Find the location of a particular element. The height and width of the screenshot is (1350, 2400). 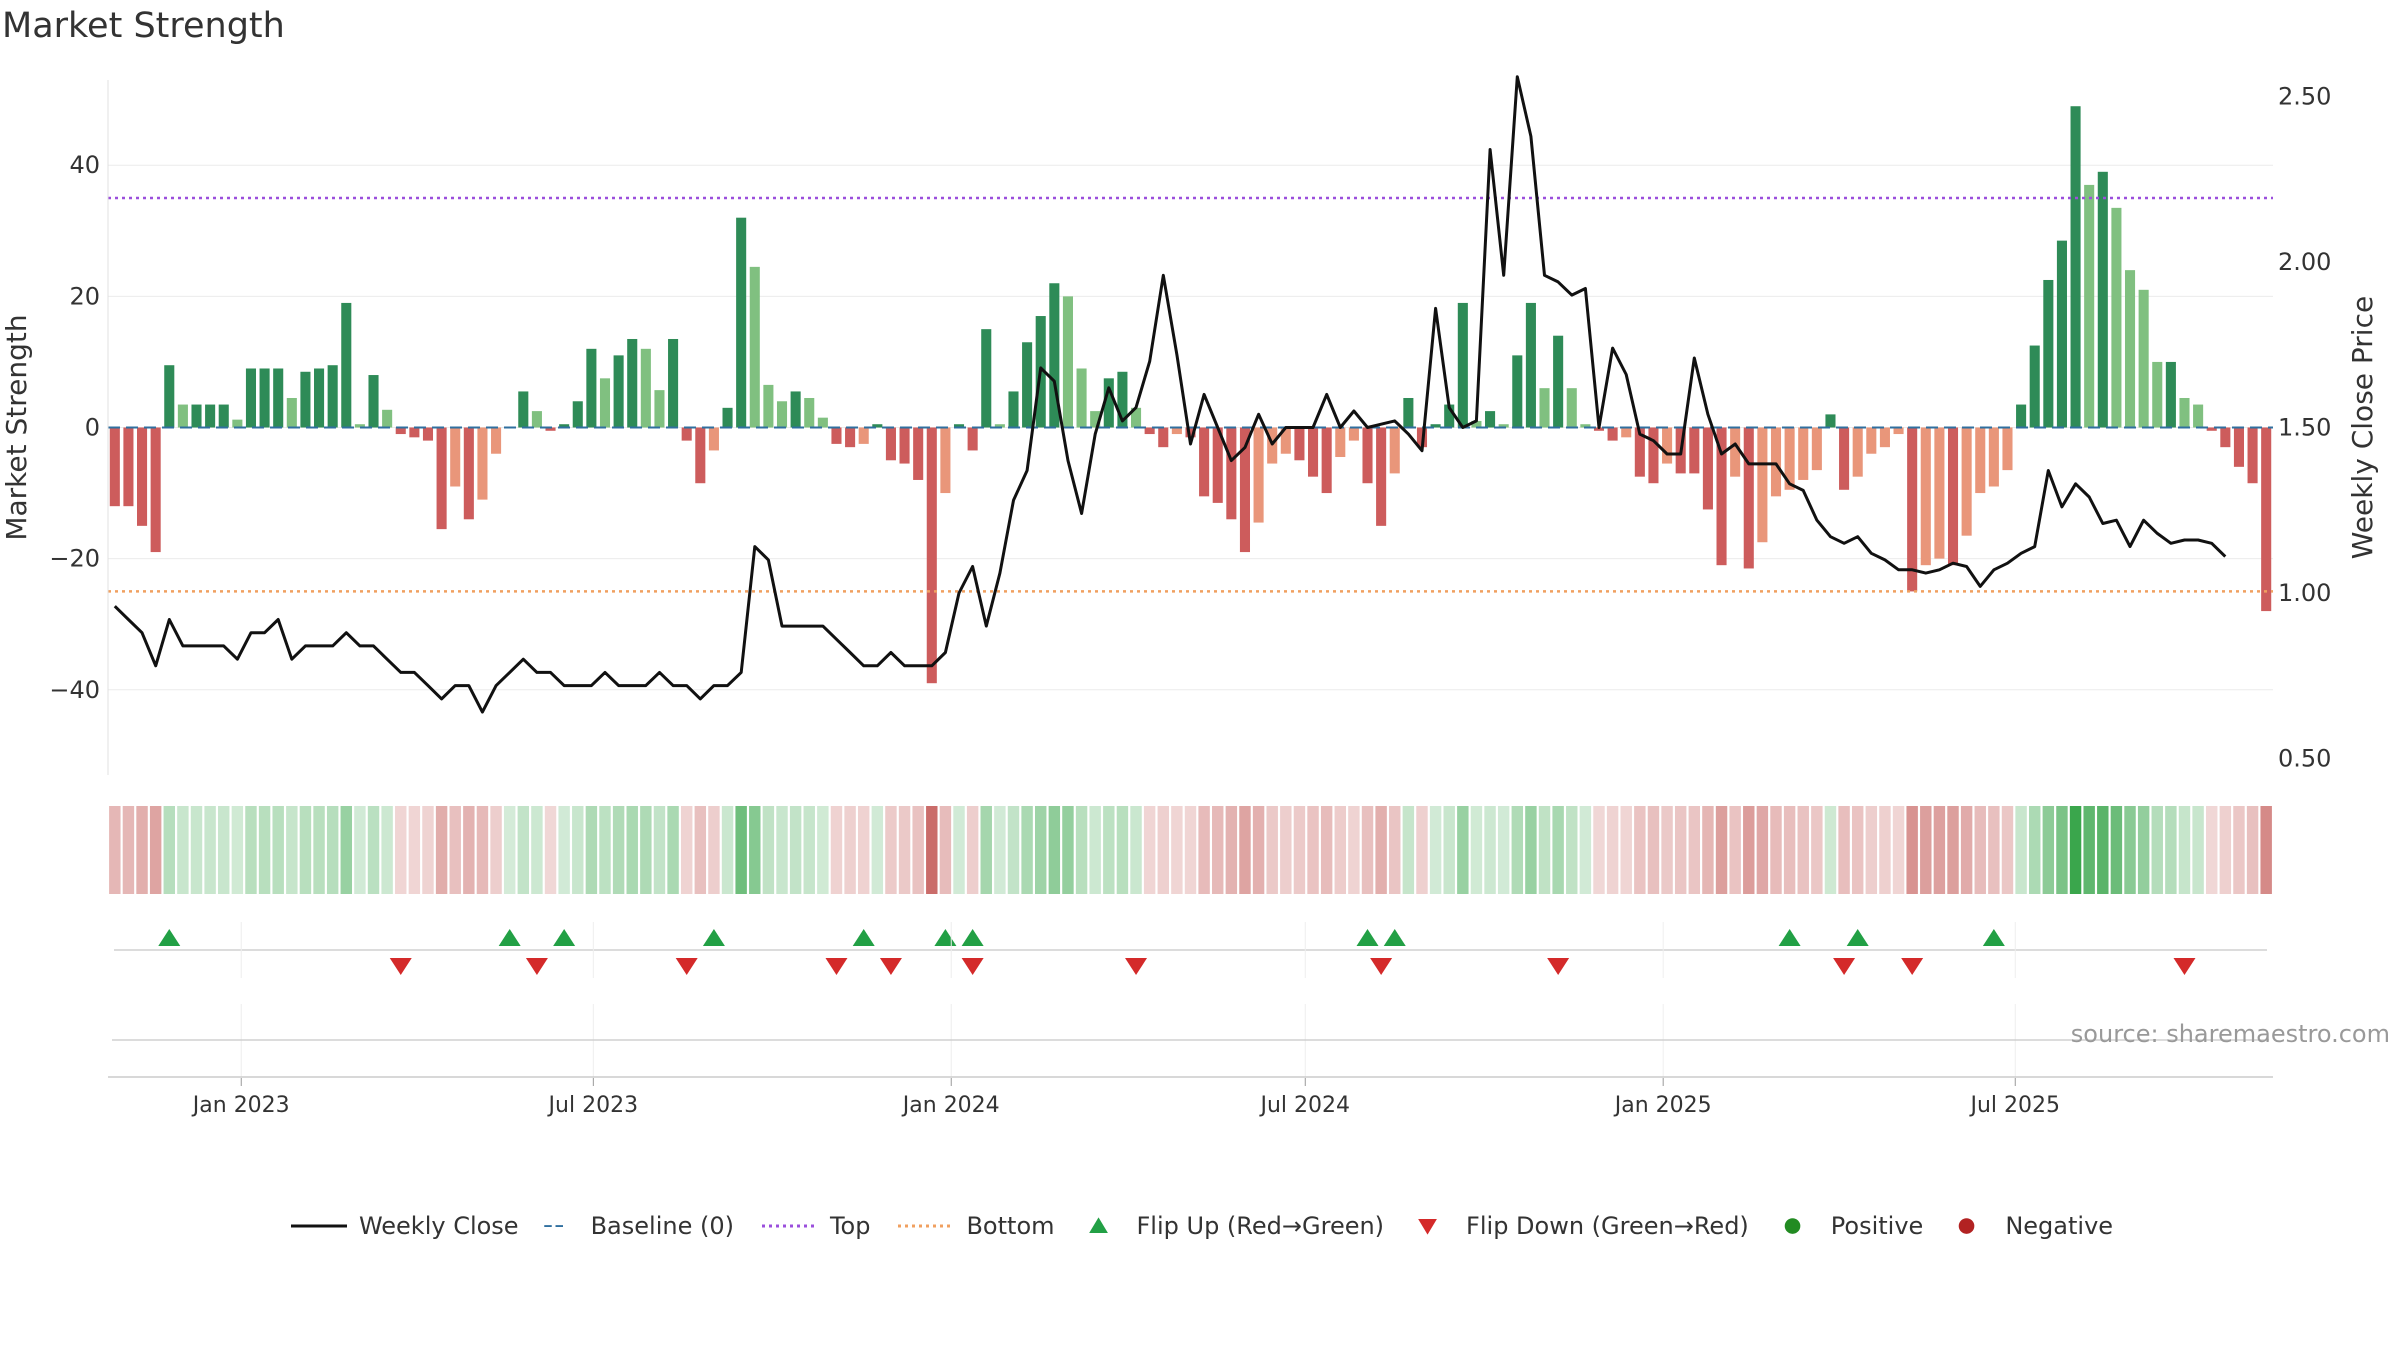

y2-tick-label: 1.00 is located at coordinates (2304, 593).